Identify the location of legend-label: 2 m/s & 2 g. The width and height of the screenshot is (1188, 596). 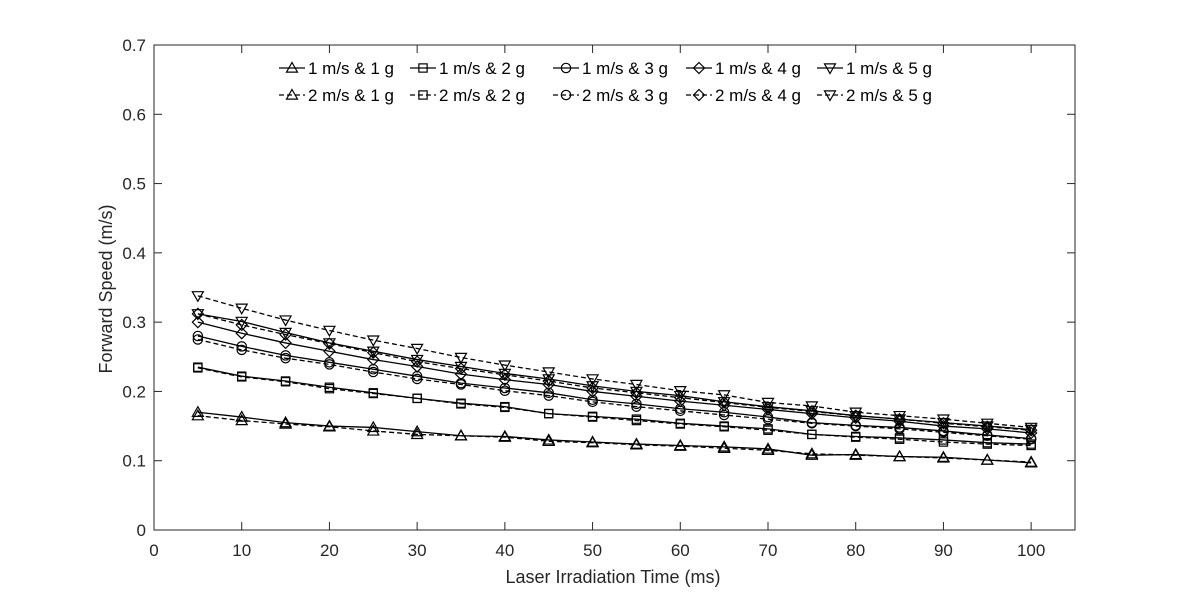
(482, 95).